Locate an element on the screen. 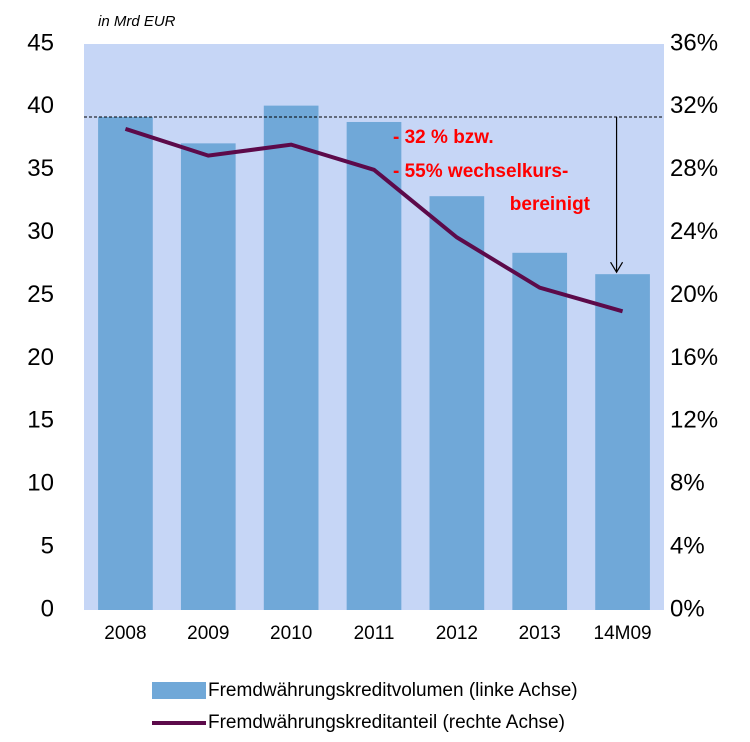 The width and height of the screenshot is (750, 742). y2-tick-label: 8% is located at coordinates (687, 483).